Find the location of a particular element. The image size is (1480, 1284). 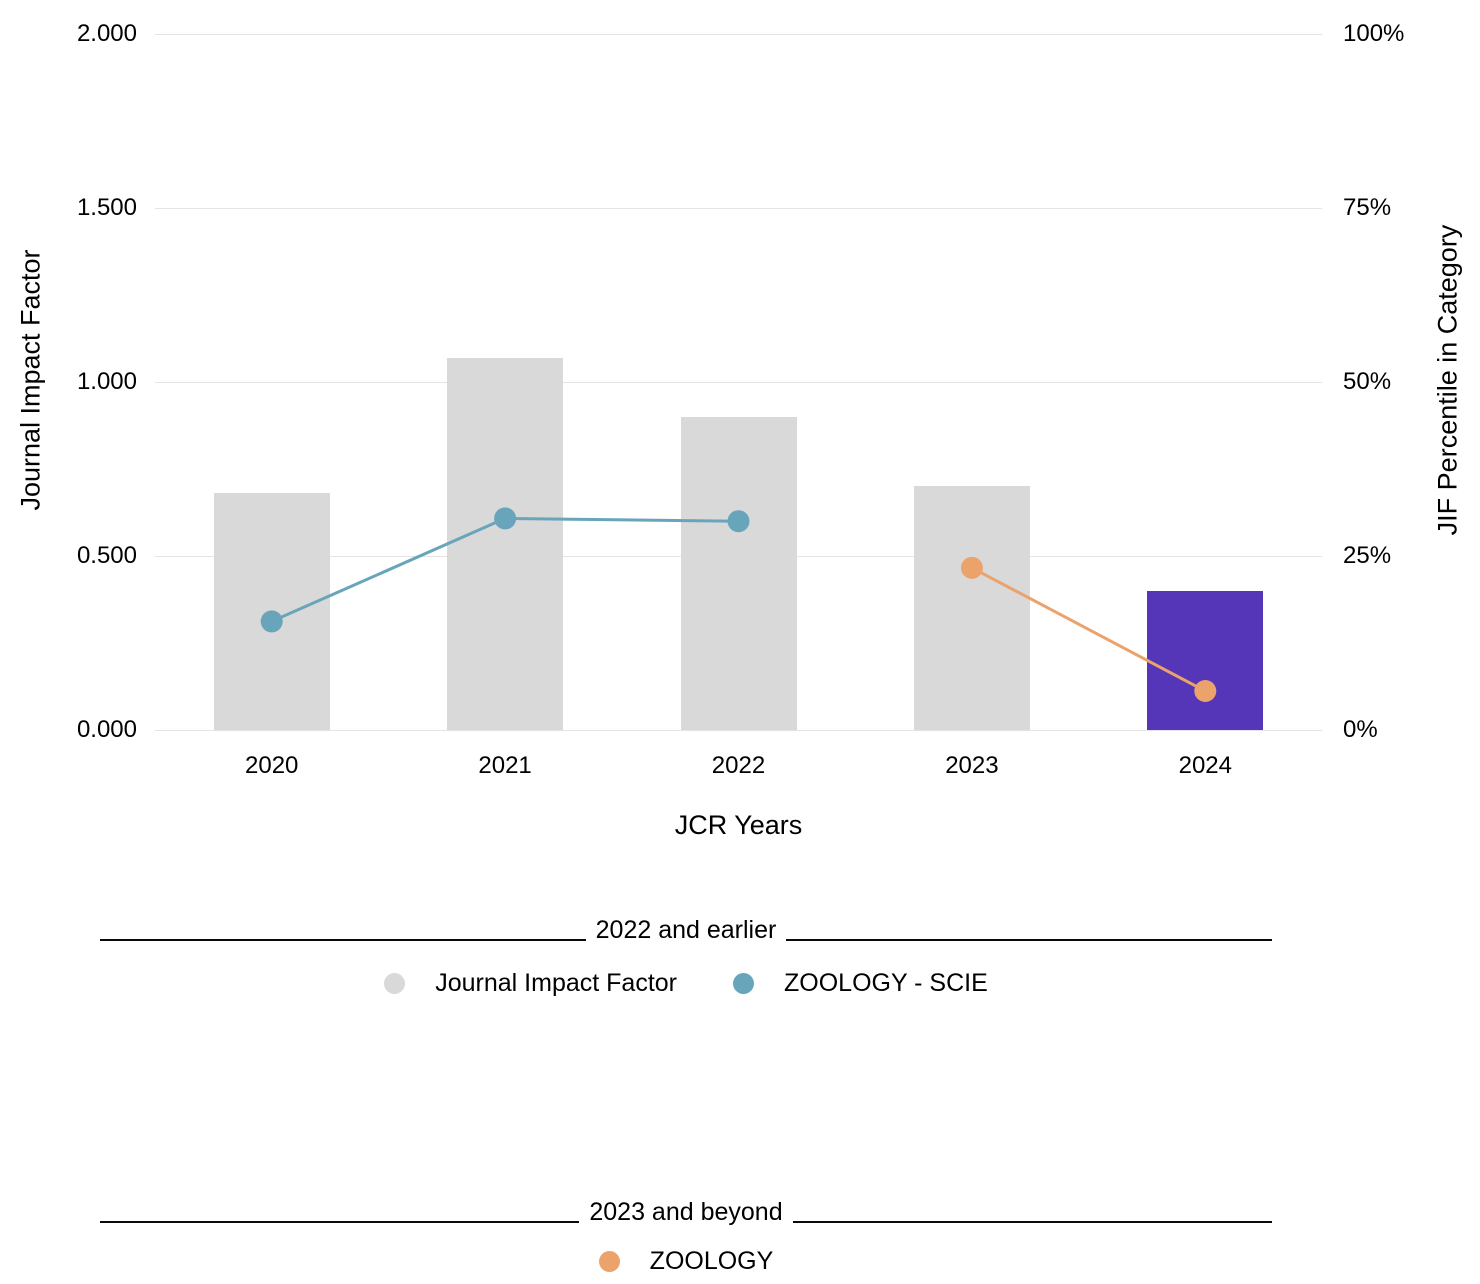

legend-item-label: Journal Impact Factor is located at coordinates (556, 982).